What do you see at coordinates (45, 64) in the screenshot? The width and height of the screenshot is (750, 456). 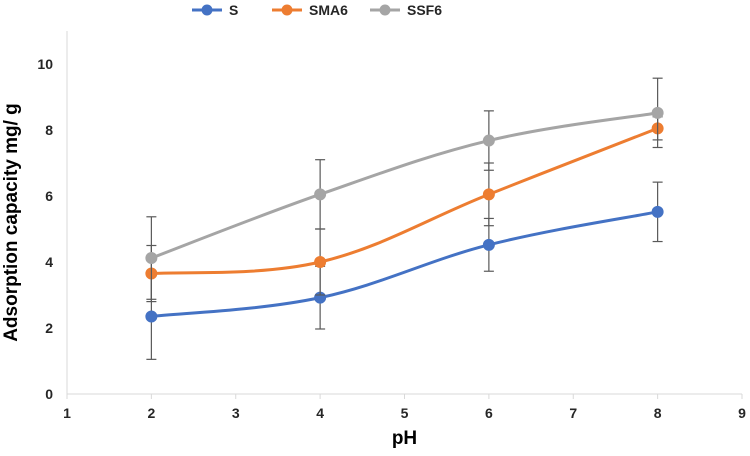 I see `y-tick-label: 10` at bounding box center [45, 64].